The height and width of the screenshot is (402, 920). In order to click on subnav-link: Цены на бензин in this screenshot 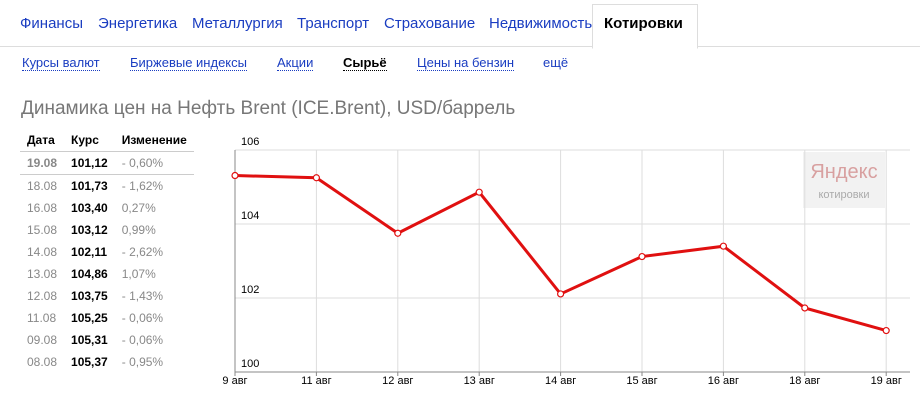, I will do `click(466, 63)`.